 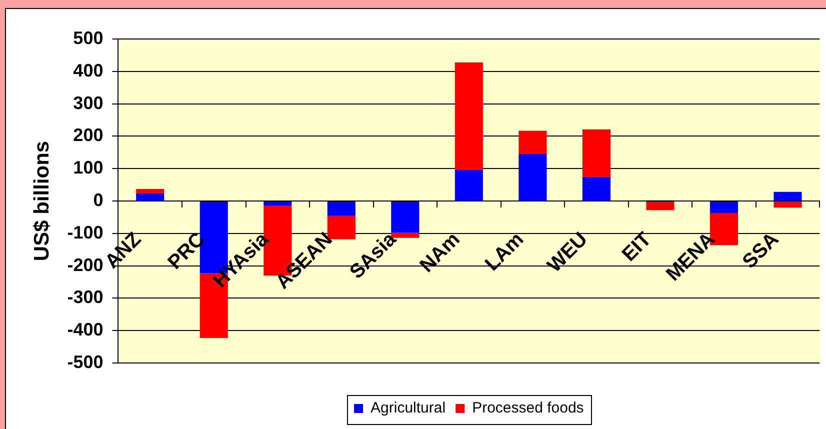 What do you see at coordinates (88, 168) in the screenshot?
I see `y-tick-label: 100` at bounding box center [88, 168].